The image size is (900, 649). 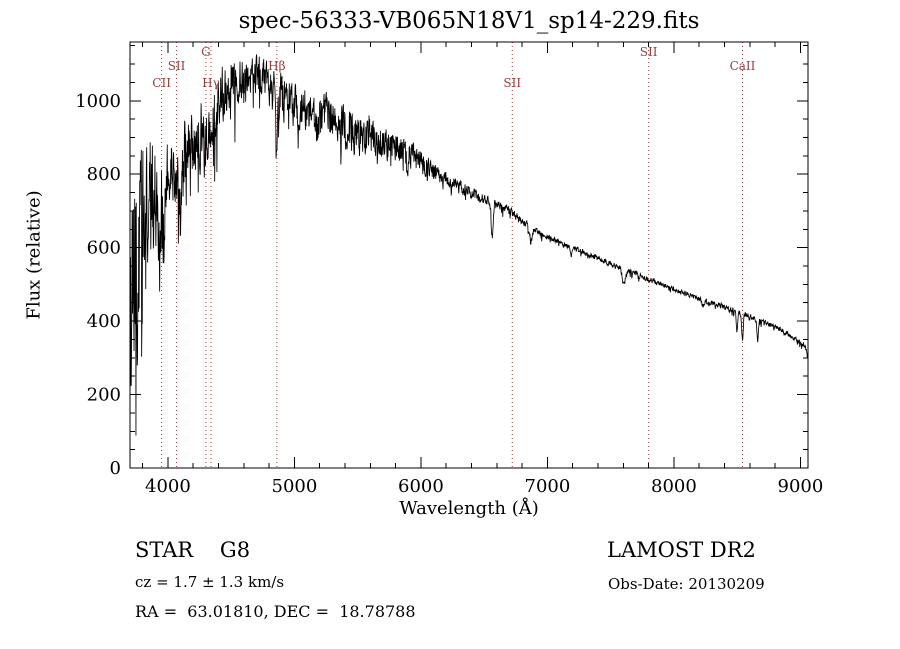 I want to click on y-tick-label: 800, so click(x=104, y=174).